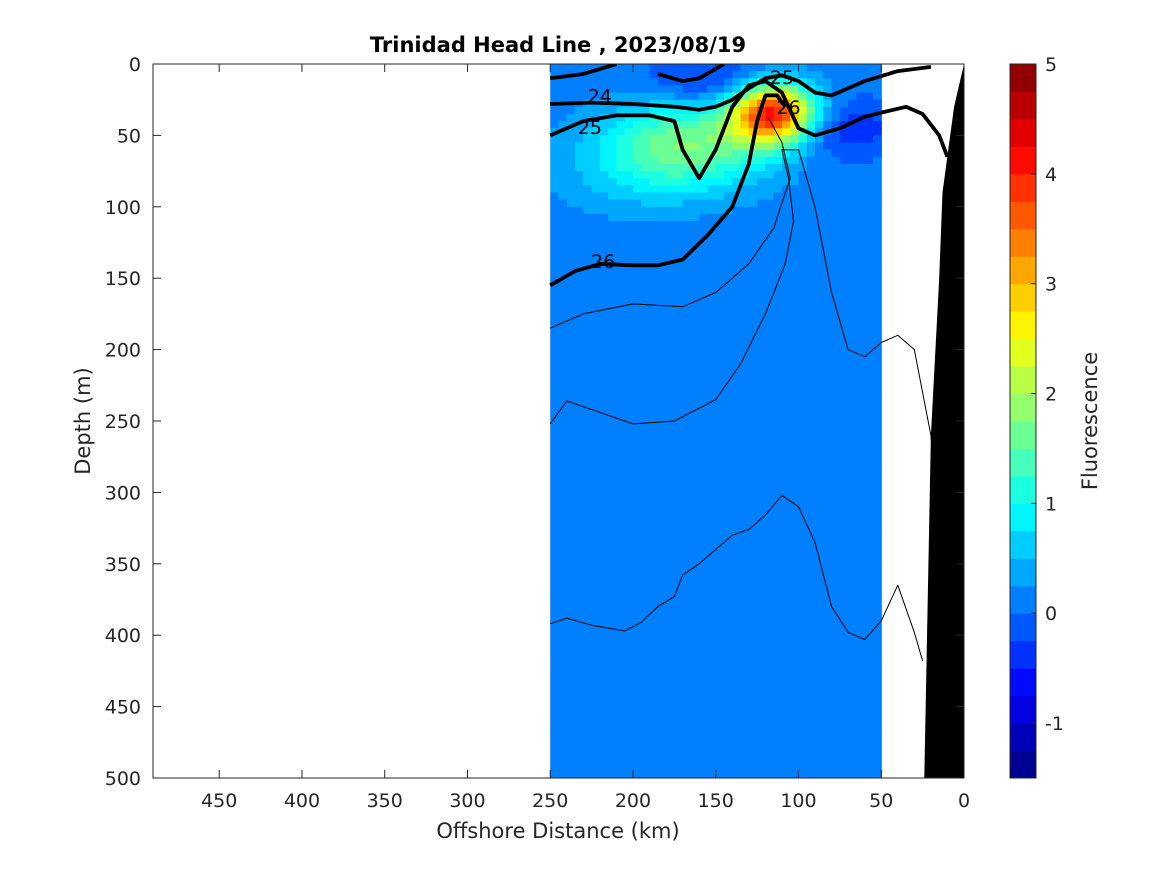  What do you see at coordinates (1090, 421) in the screenshot?
I see `colorbar-label: Fluorescence` at bounding box center [1090, 421].